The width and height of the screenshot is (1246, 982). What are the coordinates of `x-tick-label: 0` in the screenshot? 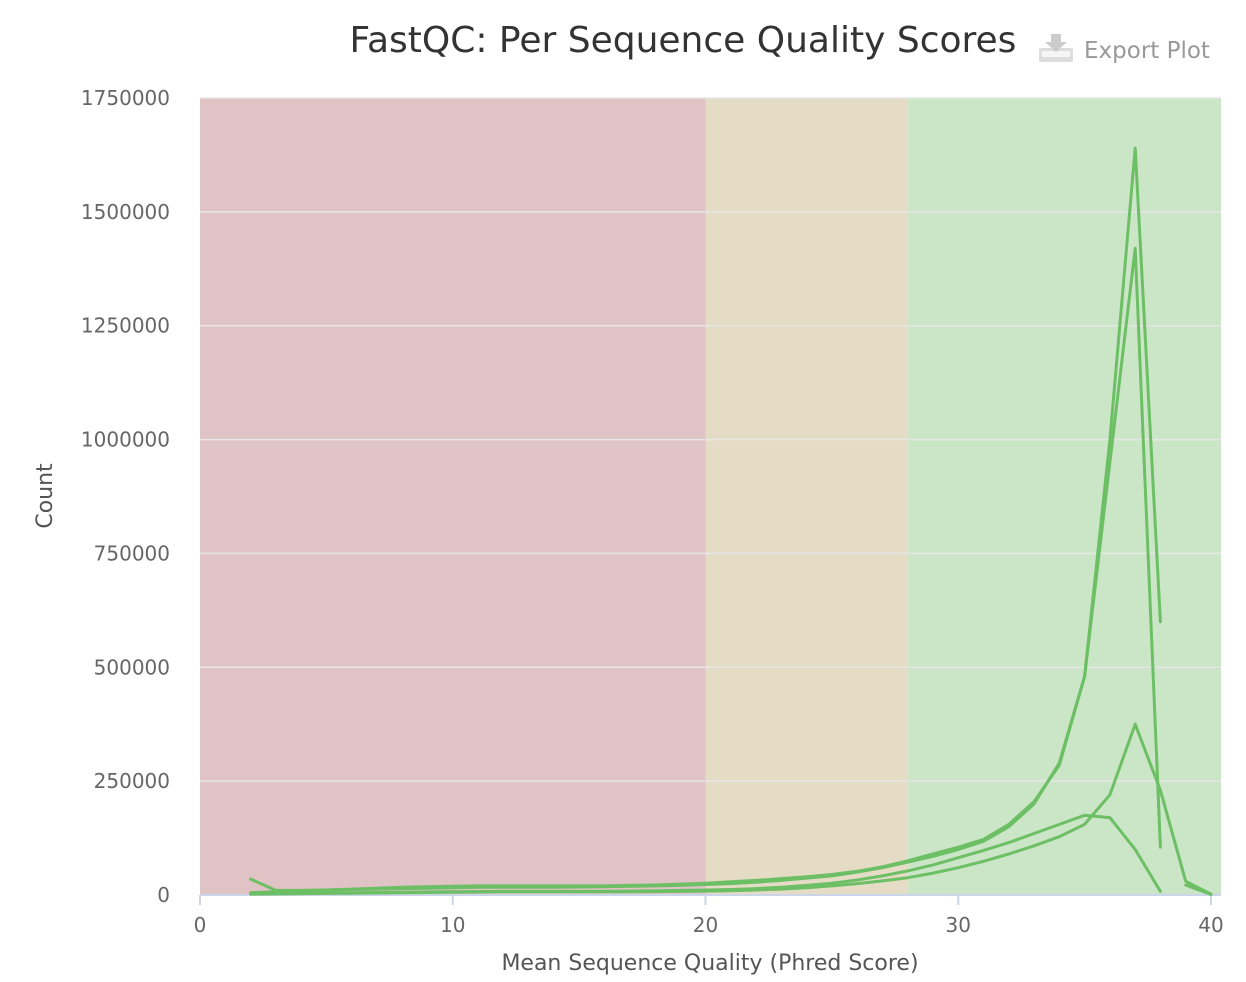 It's located at (200, 925).